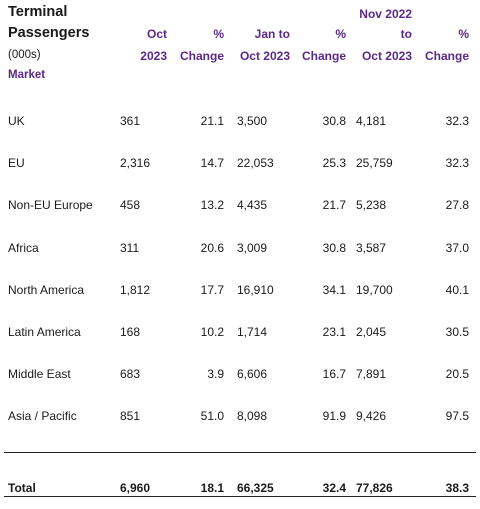  What do you see at coordinates (215, 374) in the screenshot?
I see `row-pct1: 3.9` at bounding box center [215, 374].